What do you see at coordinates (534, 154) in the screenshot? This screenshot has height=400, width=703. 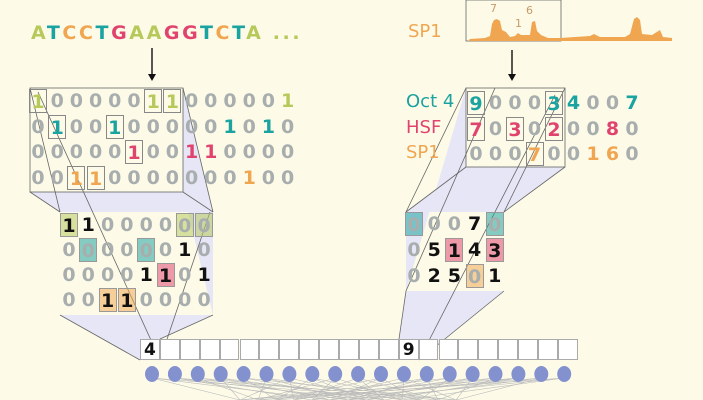 I see `chip-cell: 7` at bounding box center [534, 154].